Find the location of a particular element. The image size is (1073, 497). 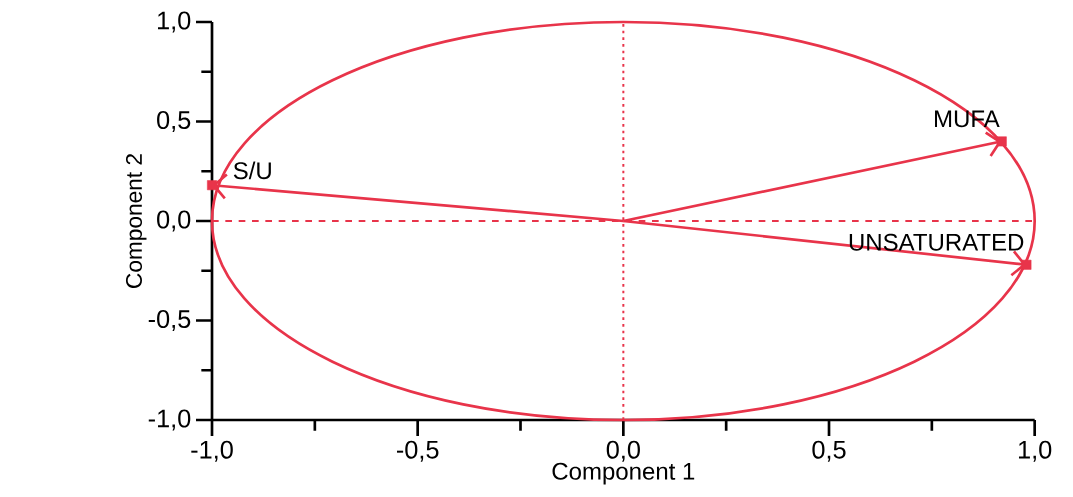

x-tick-label: 1,0 is located at coordinates (1035, 451).